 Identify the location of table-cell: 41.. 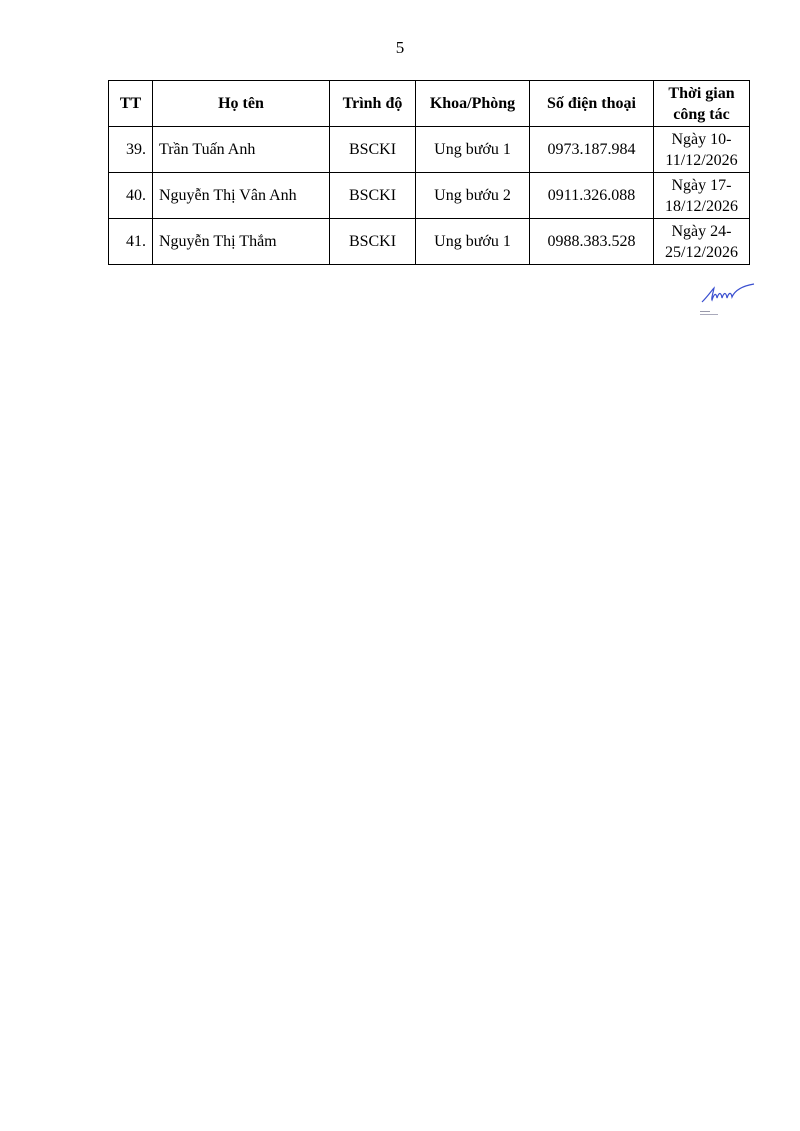
(130, 241).